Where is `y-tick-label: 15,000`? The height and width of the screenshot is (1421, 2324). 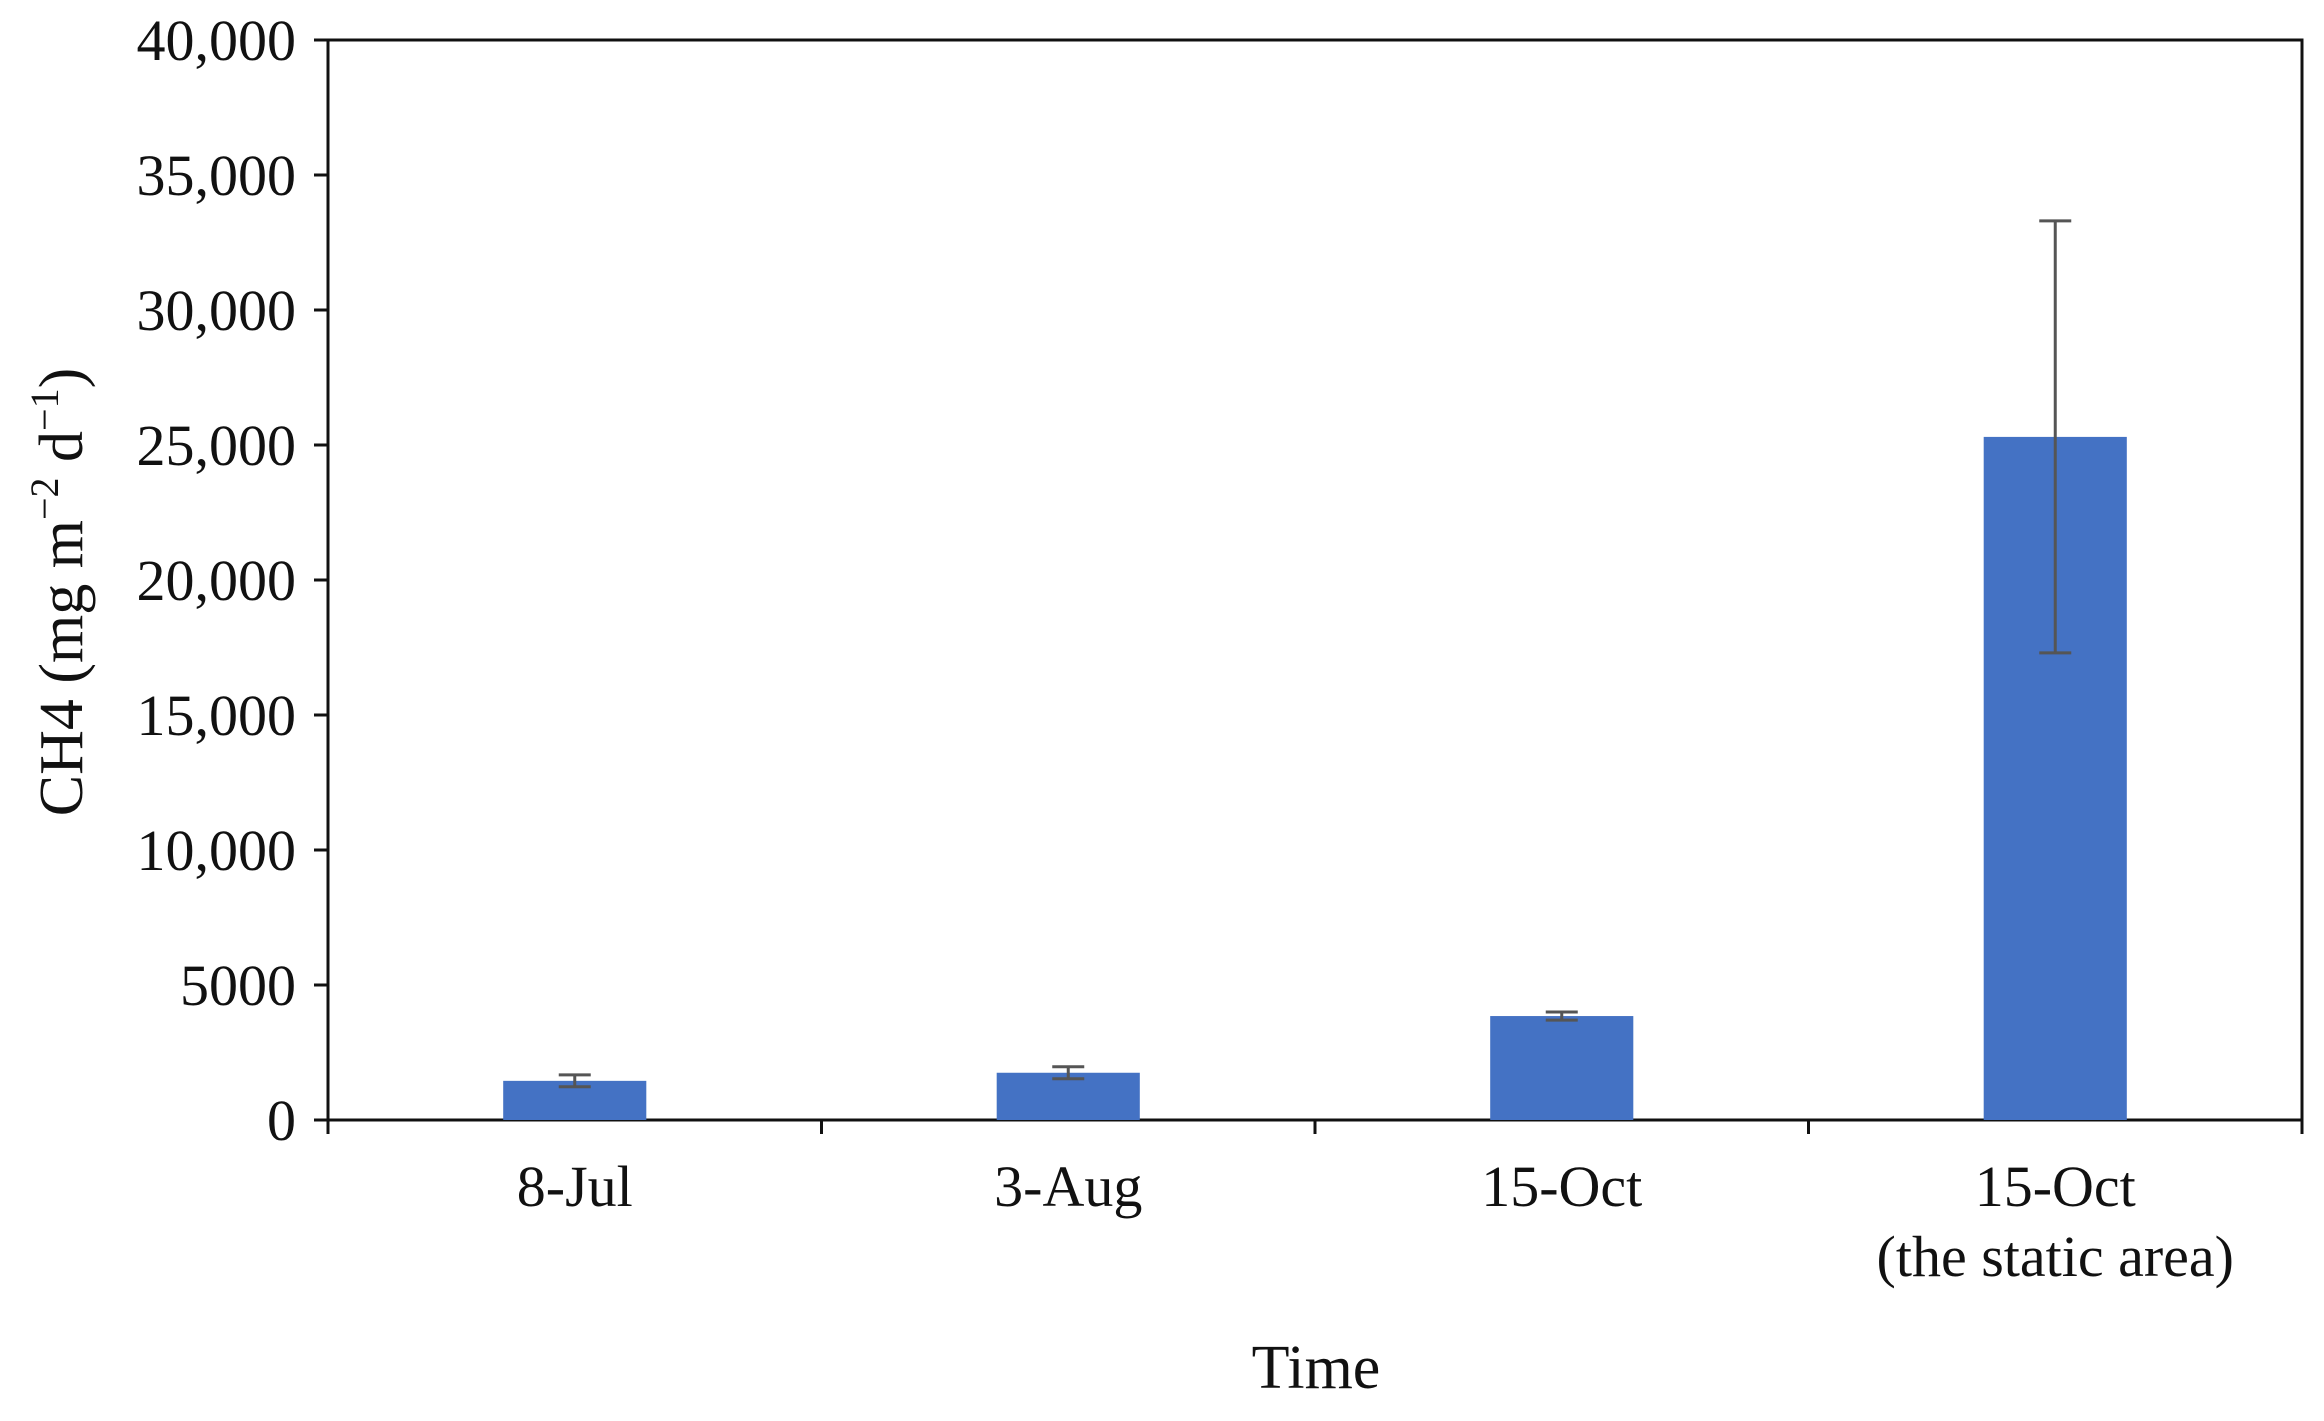 y-tick-label: 15,000 is located at coordinates (217, 715).